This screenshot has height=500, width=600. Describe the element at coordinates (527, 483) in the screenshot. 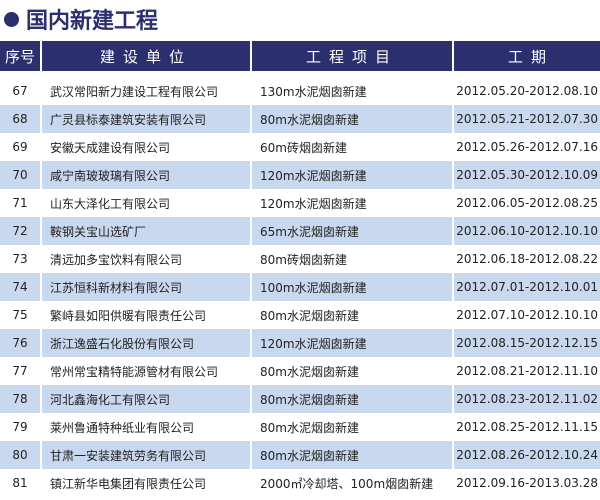

I see `row-period: 2012.09.16-2013.03.28` at that location.